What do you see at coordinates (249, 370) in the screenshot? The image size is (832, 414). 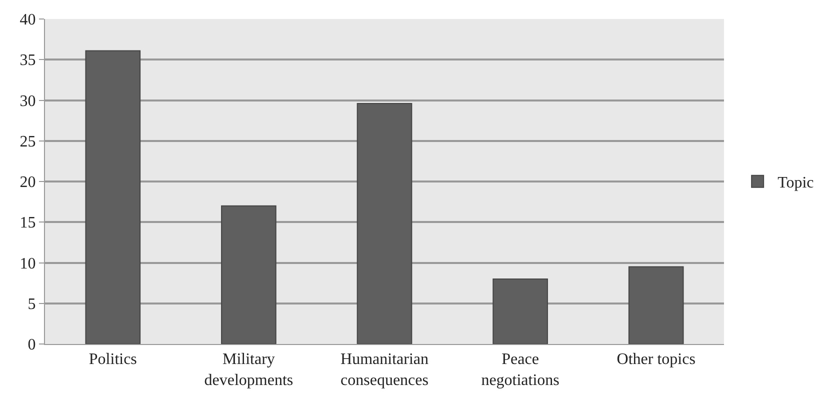 I see `x-tick-label: Military developments` at bounding box center [249, 370].